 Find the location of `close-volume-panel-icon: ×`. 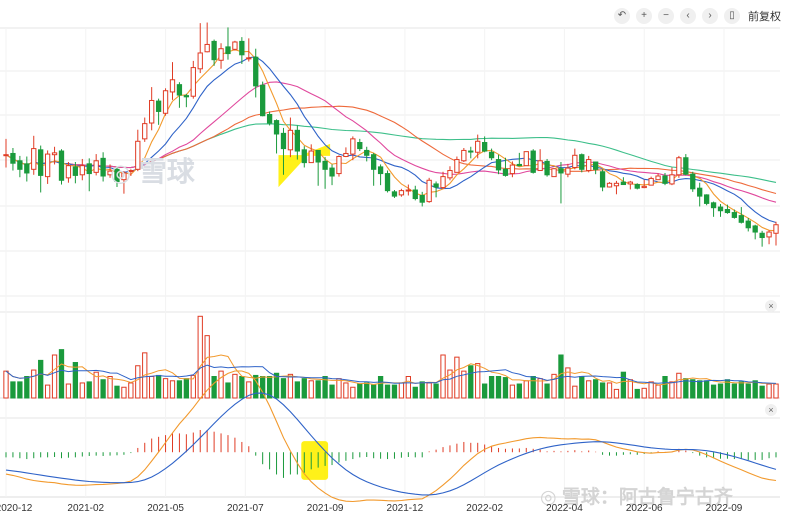

close-volume-panel-icon: × is located at coordinates (771, 306).